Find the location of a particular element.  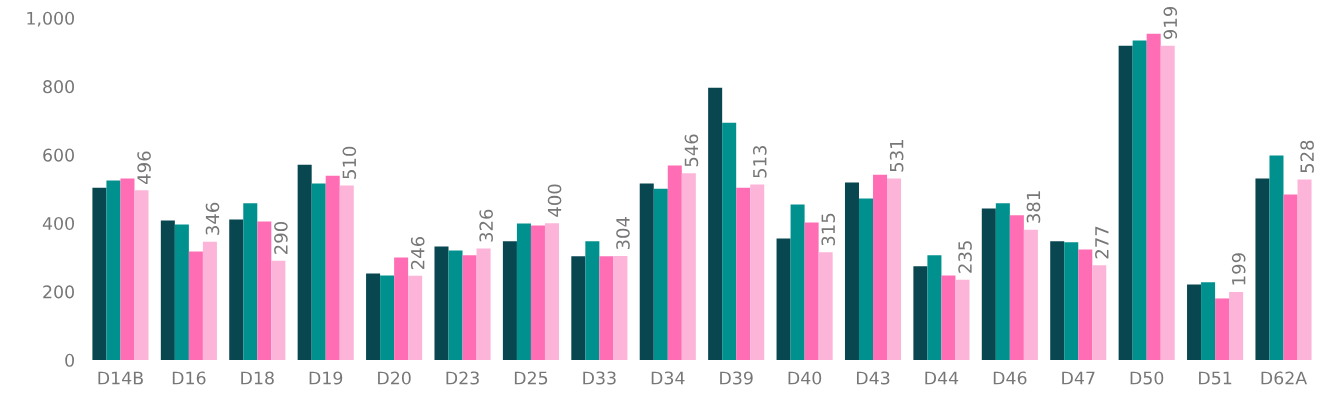

data-label: 290 is located at coordinates (281, 238).